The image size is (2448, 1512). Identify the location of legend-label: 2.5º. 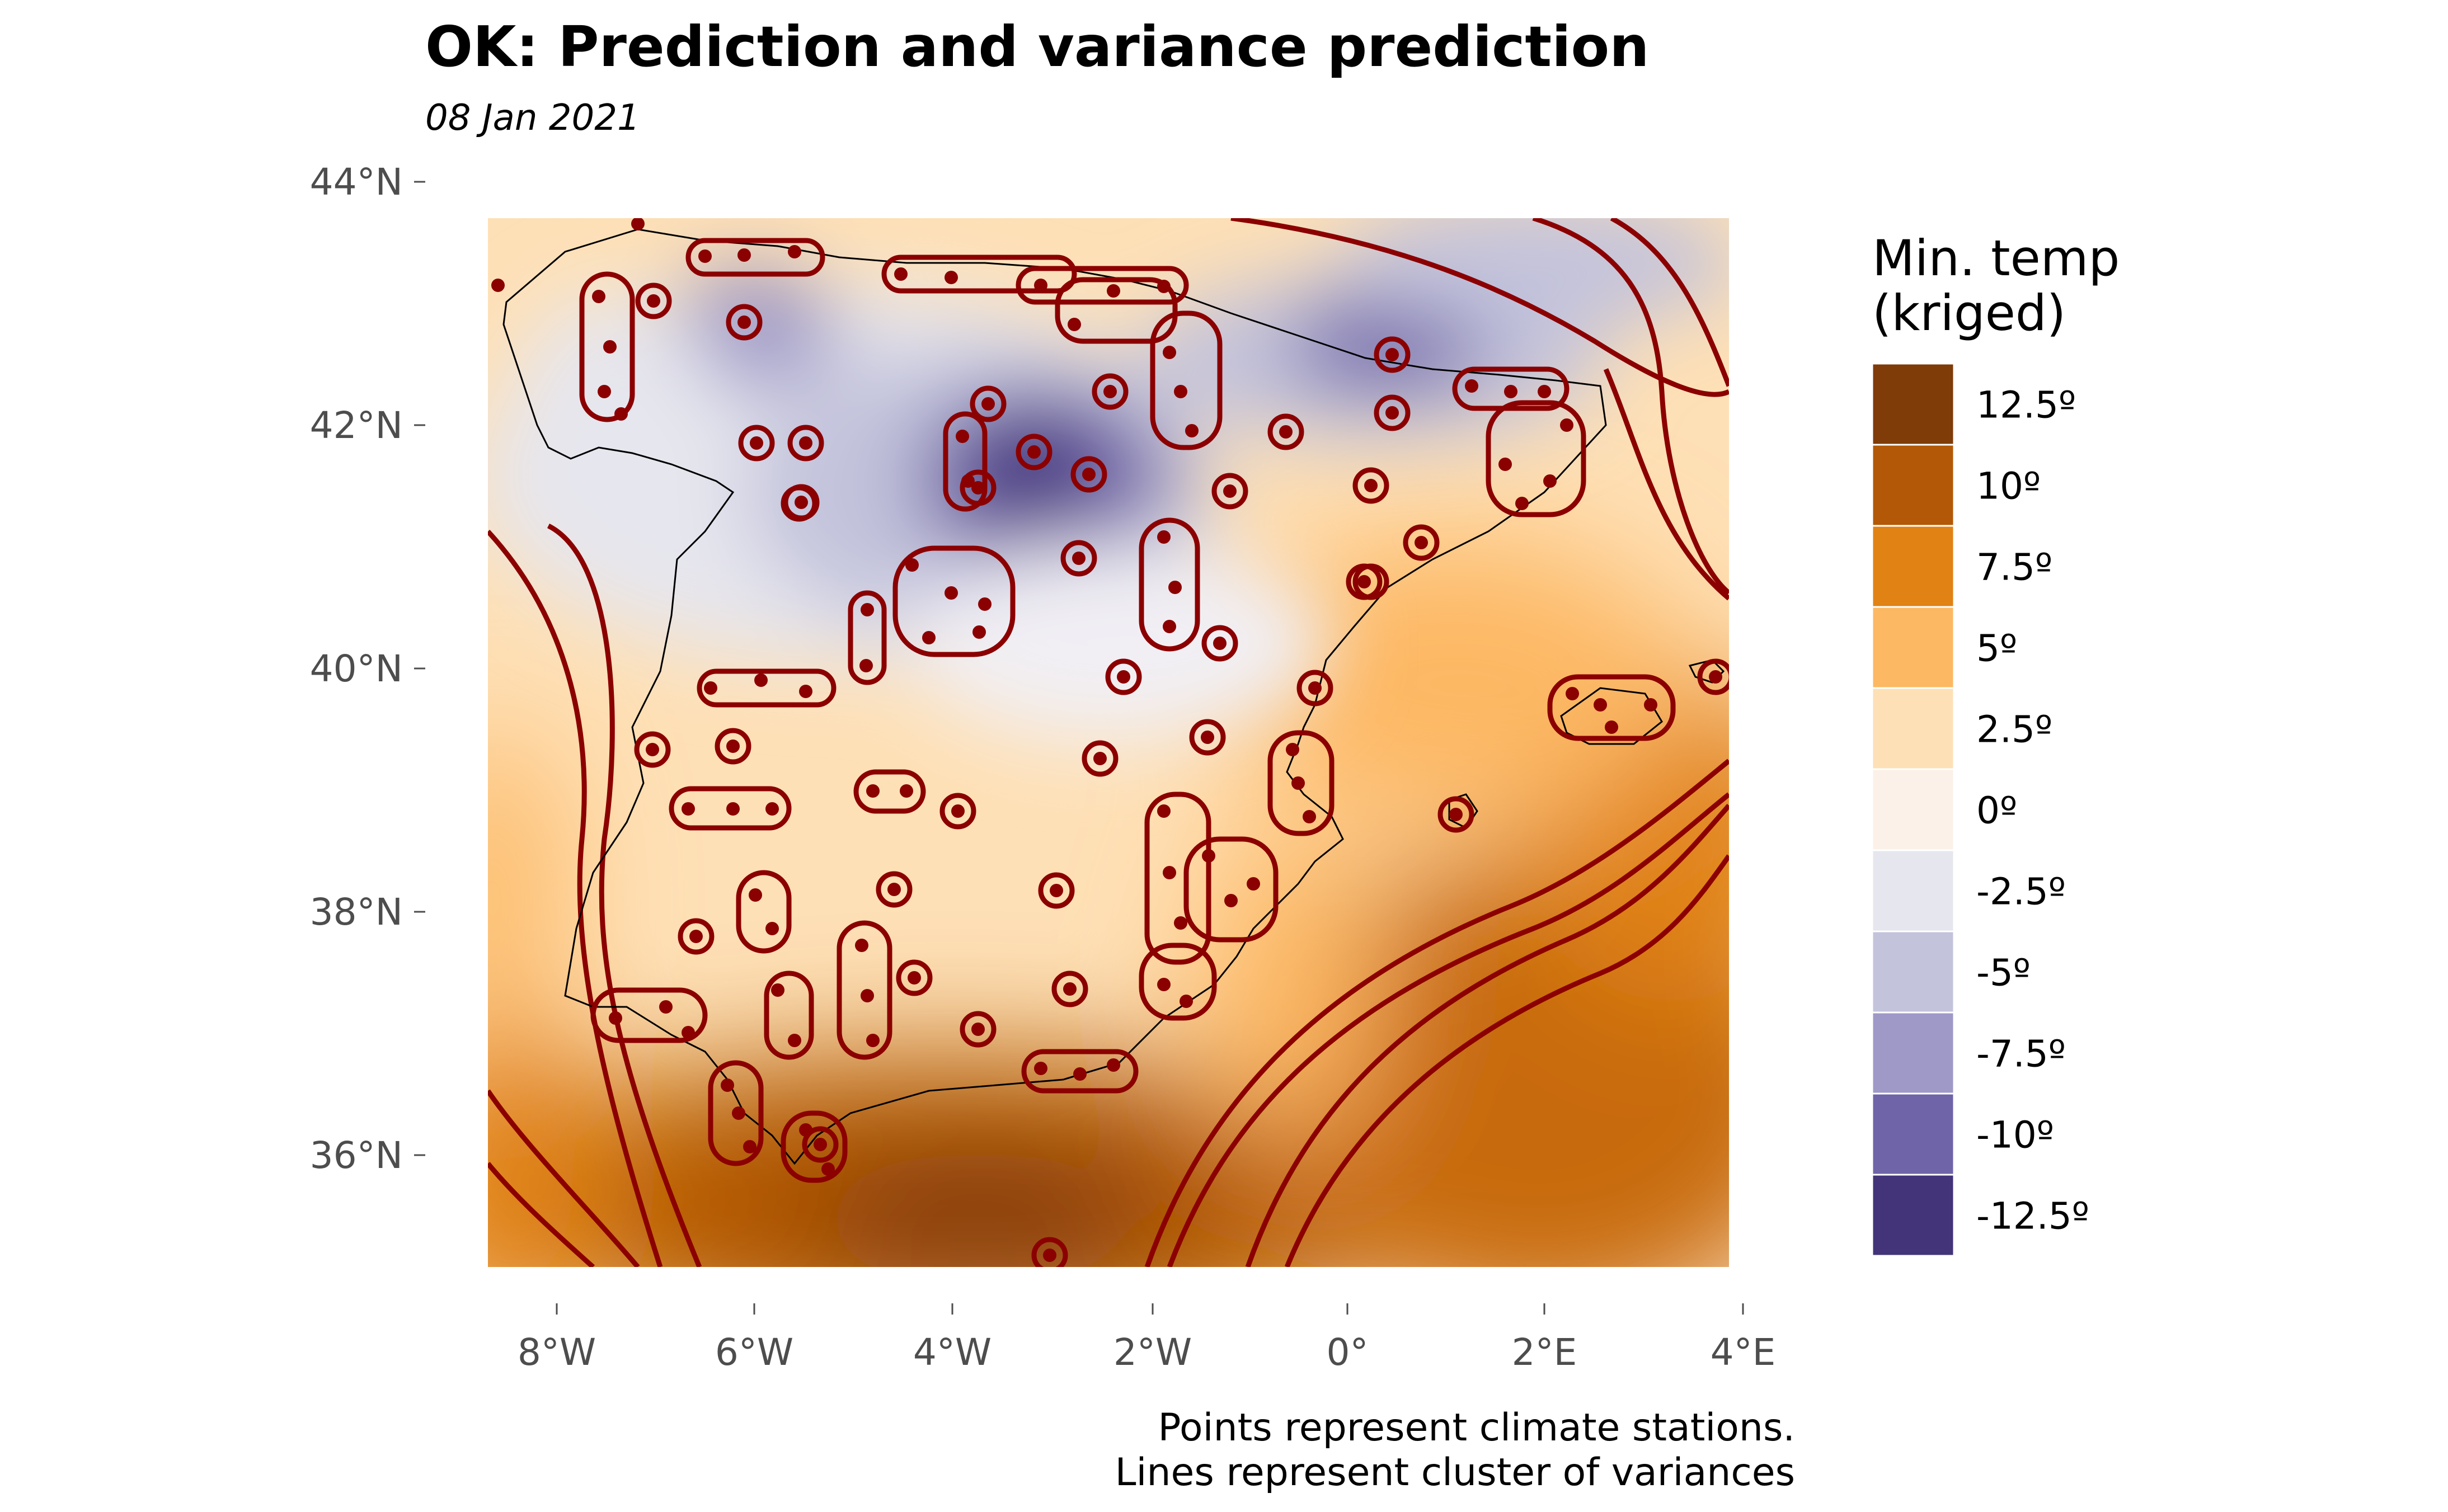
(2014, 729).